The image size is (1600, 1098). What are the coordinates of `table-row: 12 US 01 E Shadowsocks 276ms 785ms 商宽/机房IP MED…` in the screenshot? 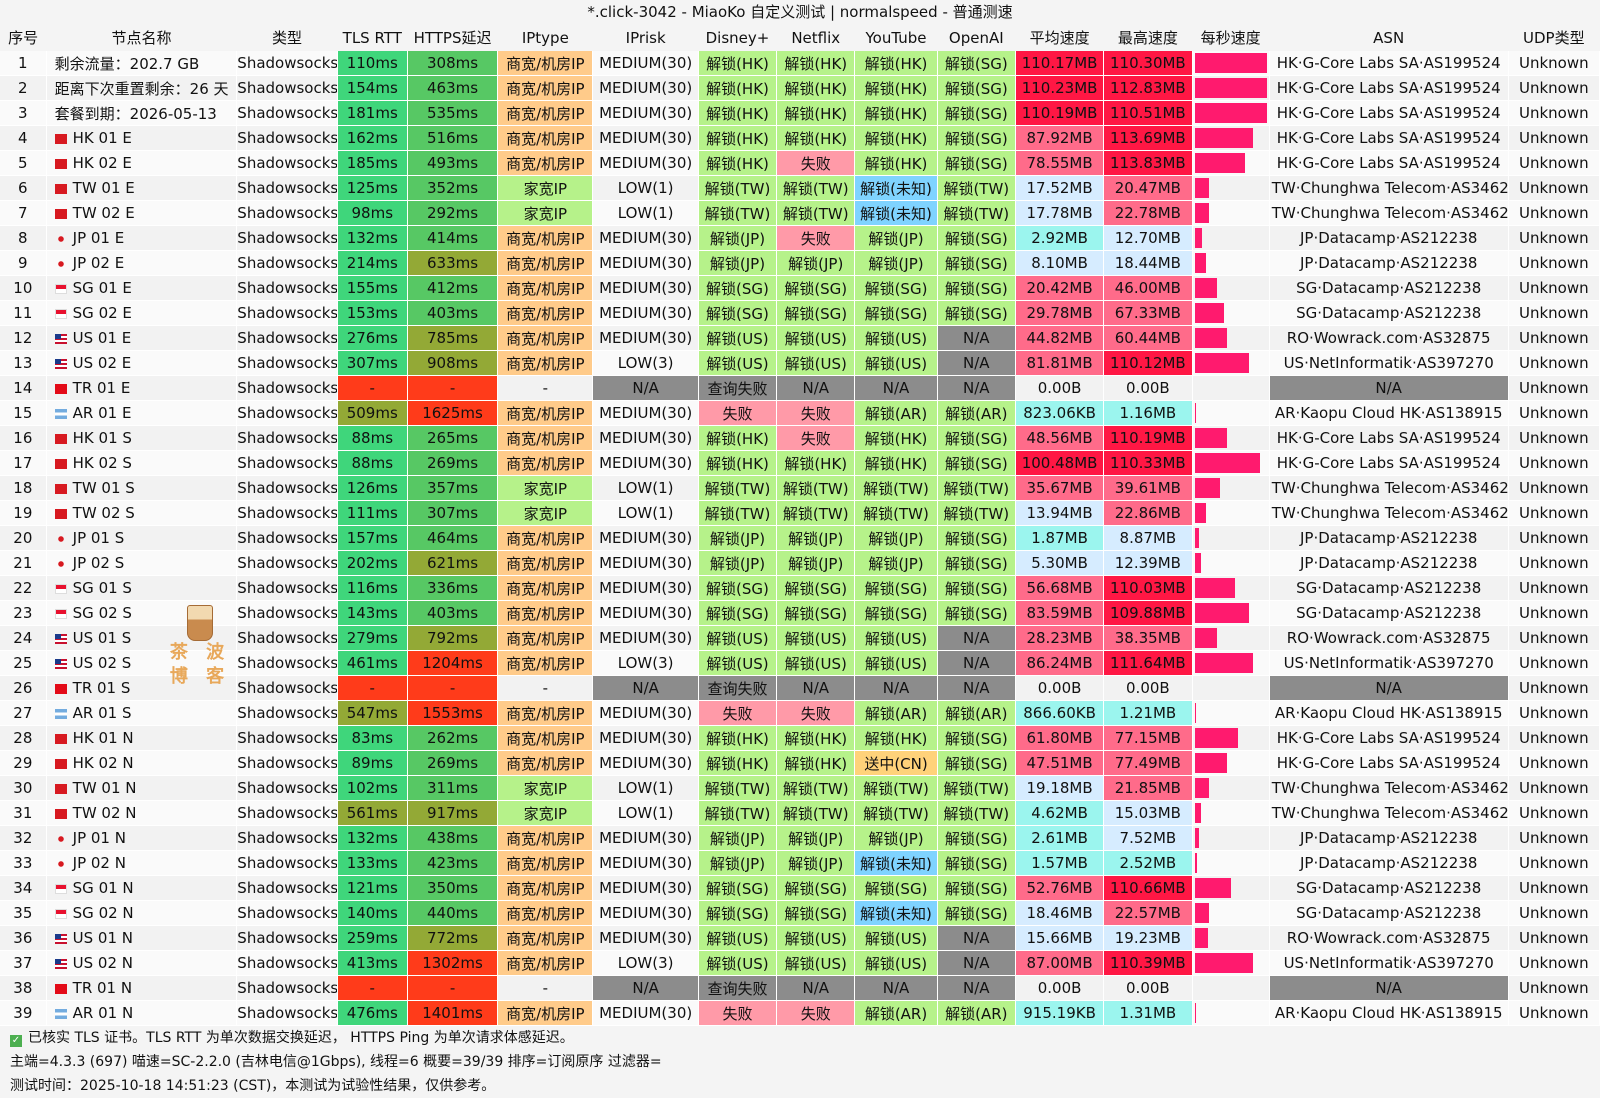 It's located at (800, 338).